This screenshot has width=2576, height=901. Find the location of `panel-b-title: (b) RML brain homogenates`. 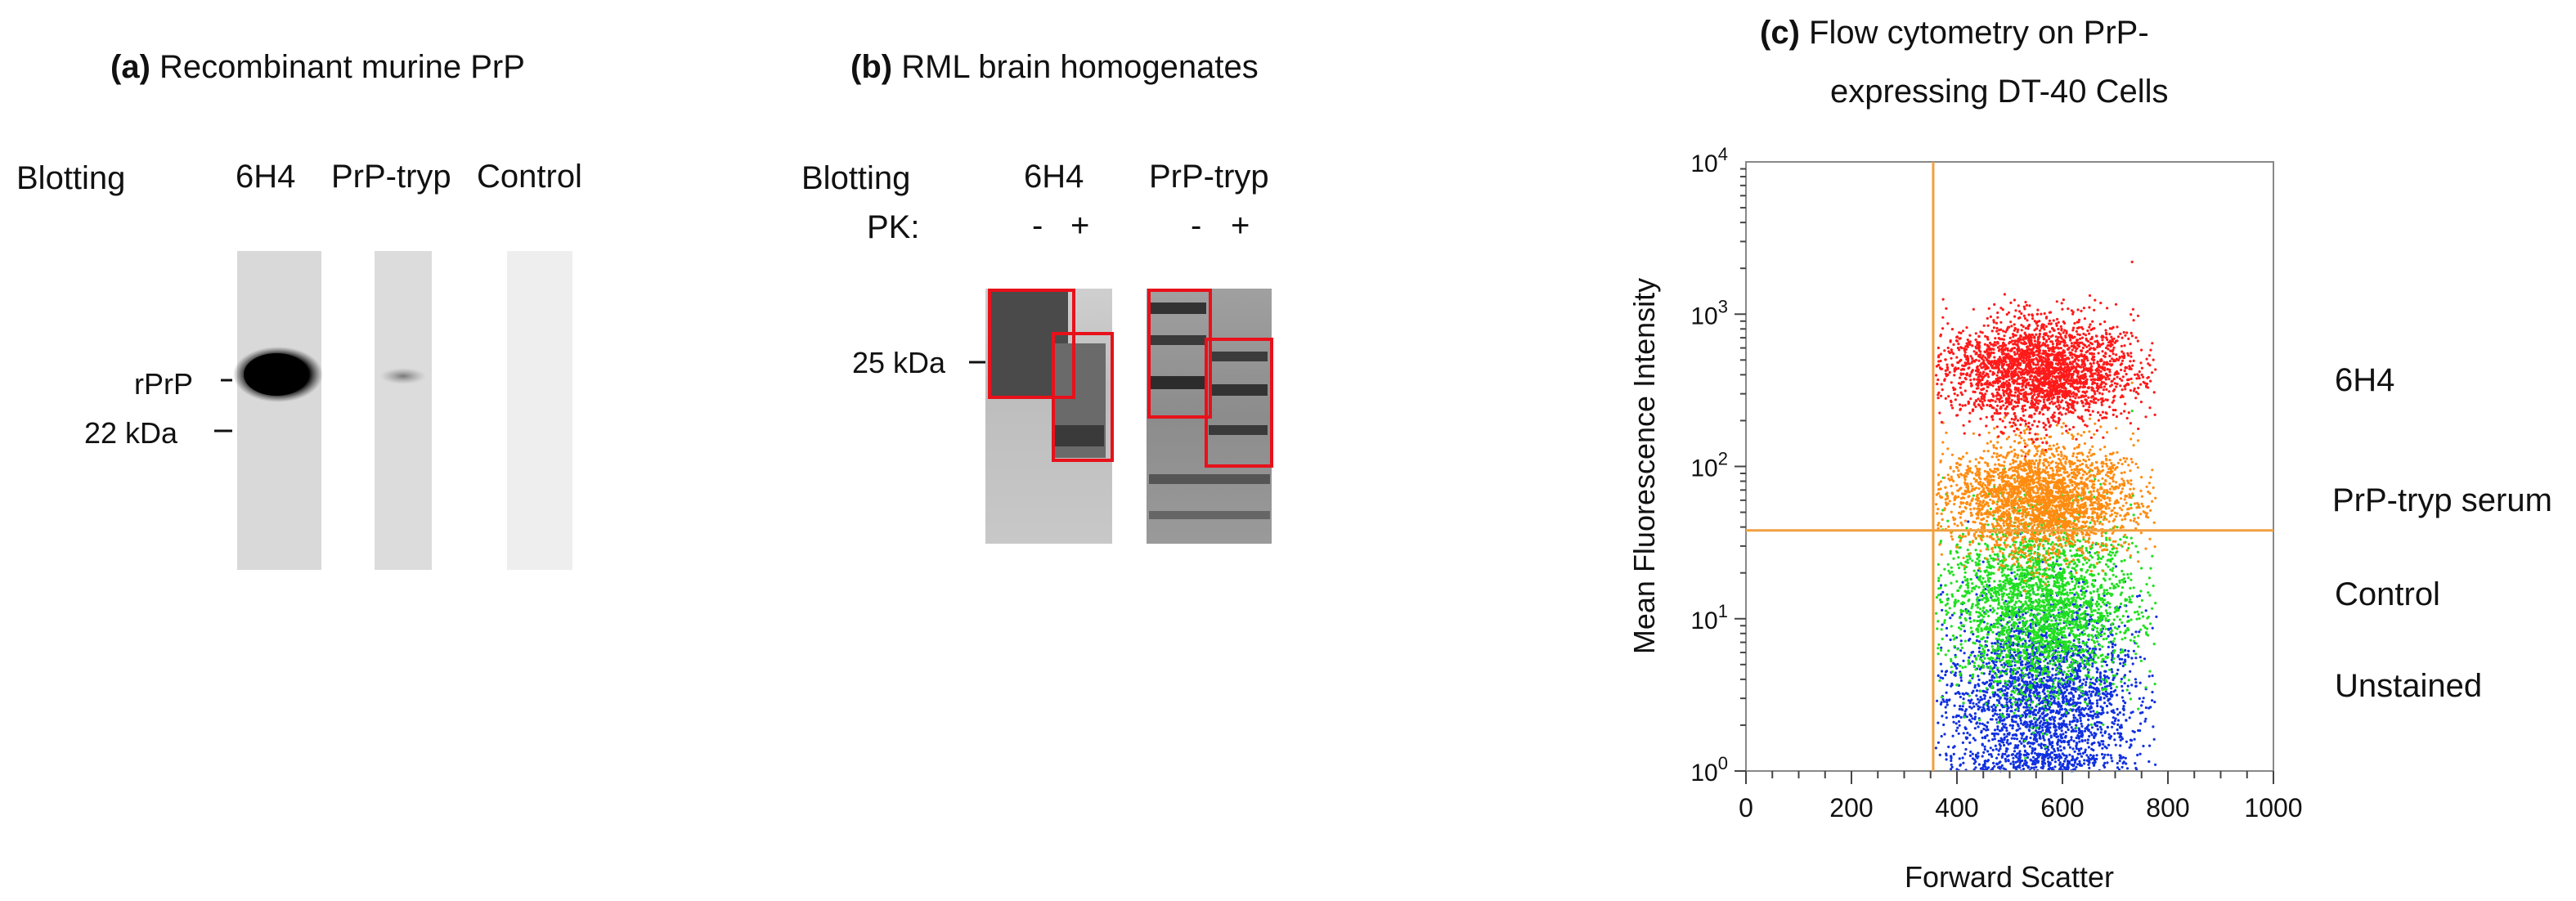

panel-b-title: (b) RML brain homogenates is located at coordinates (1055, 67).